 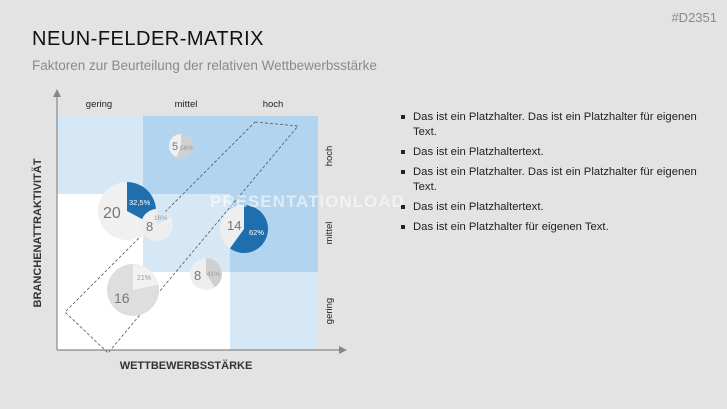 I want to click on bubble-16-slice, so click(x=146, y=277).